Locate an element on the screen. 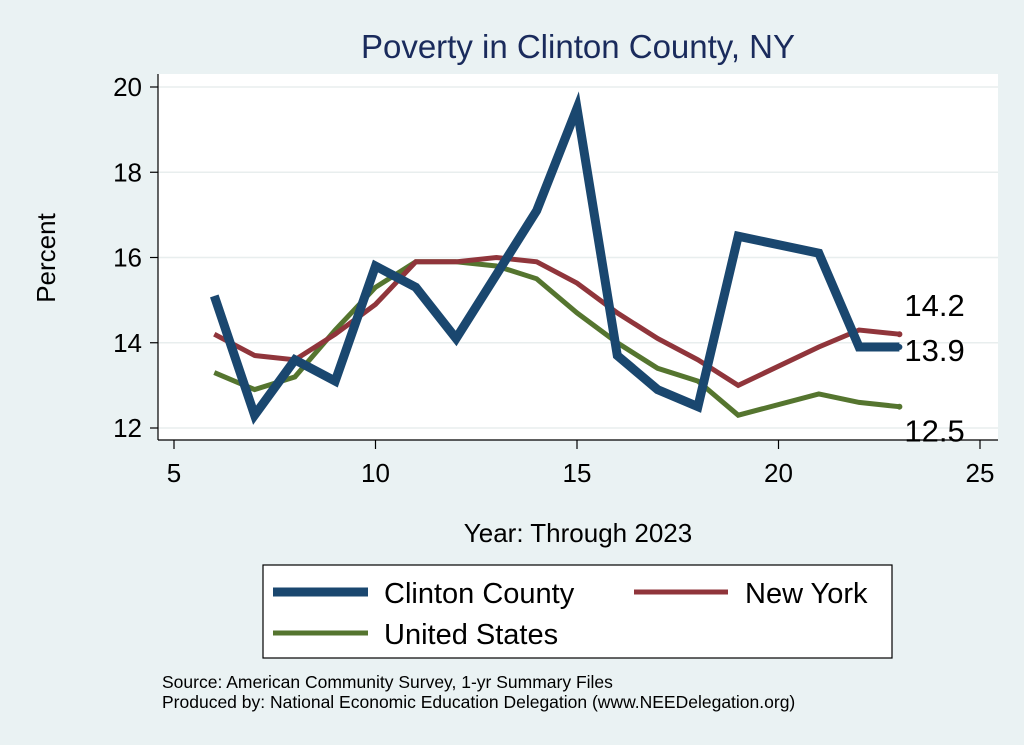 The width and height of the screenshot is (1024, 745). end-labels: 13.9 14.2 12.5 is located at coordinates (934, 368).